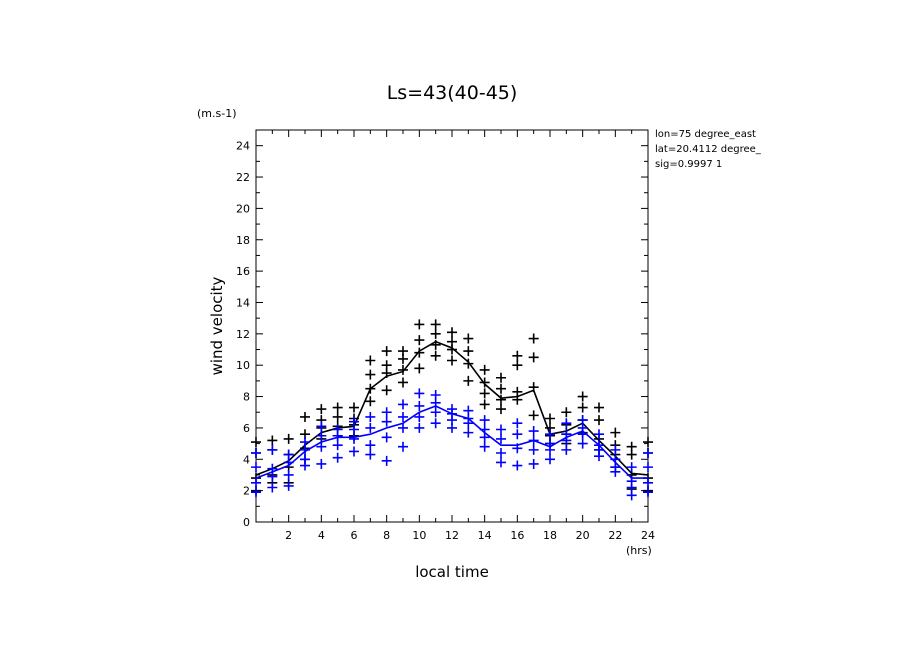 This screenshot has width=904, height=654. I want to click on chart-title: Ls=43(40-45), so click(452, 93).